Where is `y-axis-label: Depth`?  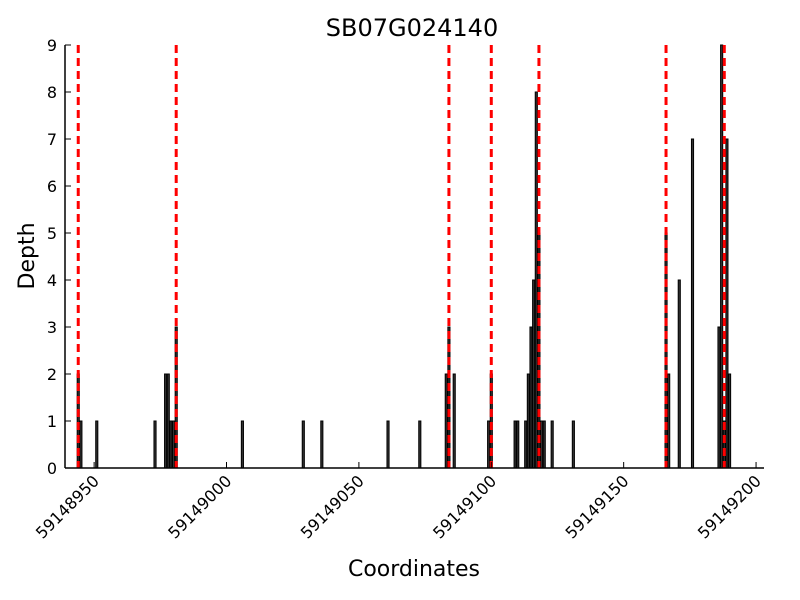 y-axis-label: Depth is located at coordinates (27, 255).